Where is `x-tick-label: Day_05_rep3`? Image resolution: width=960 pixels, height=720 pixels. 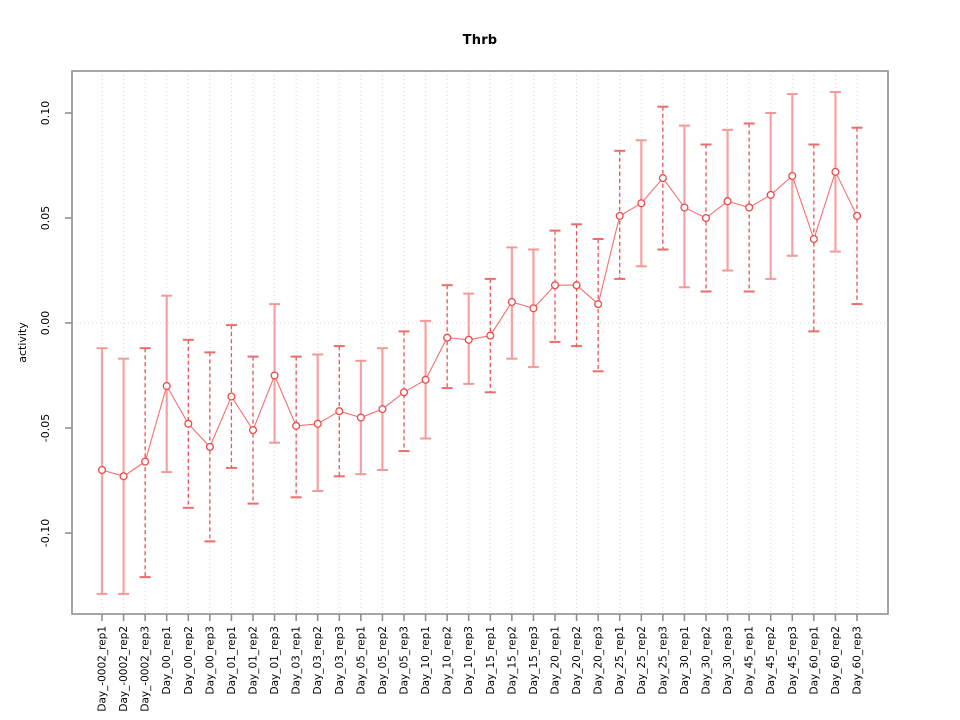
x-tick-label: Day_05_rep3 is located at coordinates (405, 660).